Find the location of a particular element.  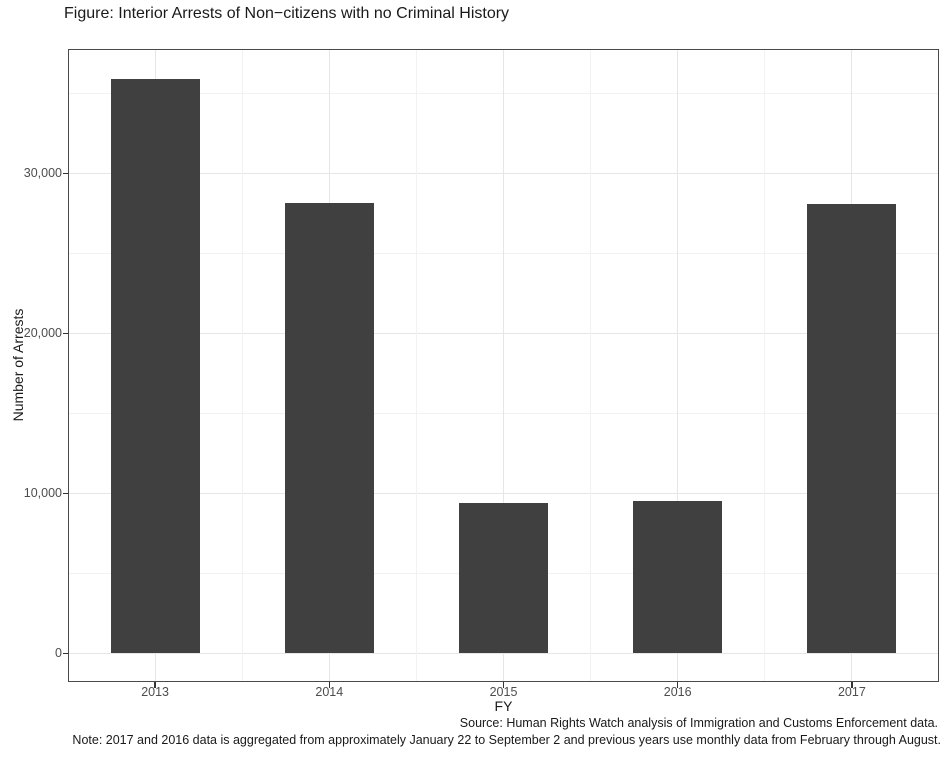

y-tick-label: 20,000 is located at coordinates (42, 333).